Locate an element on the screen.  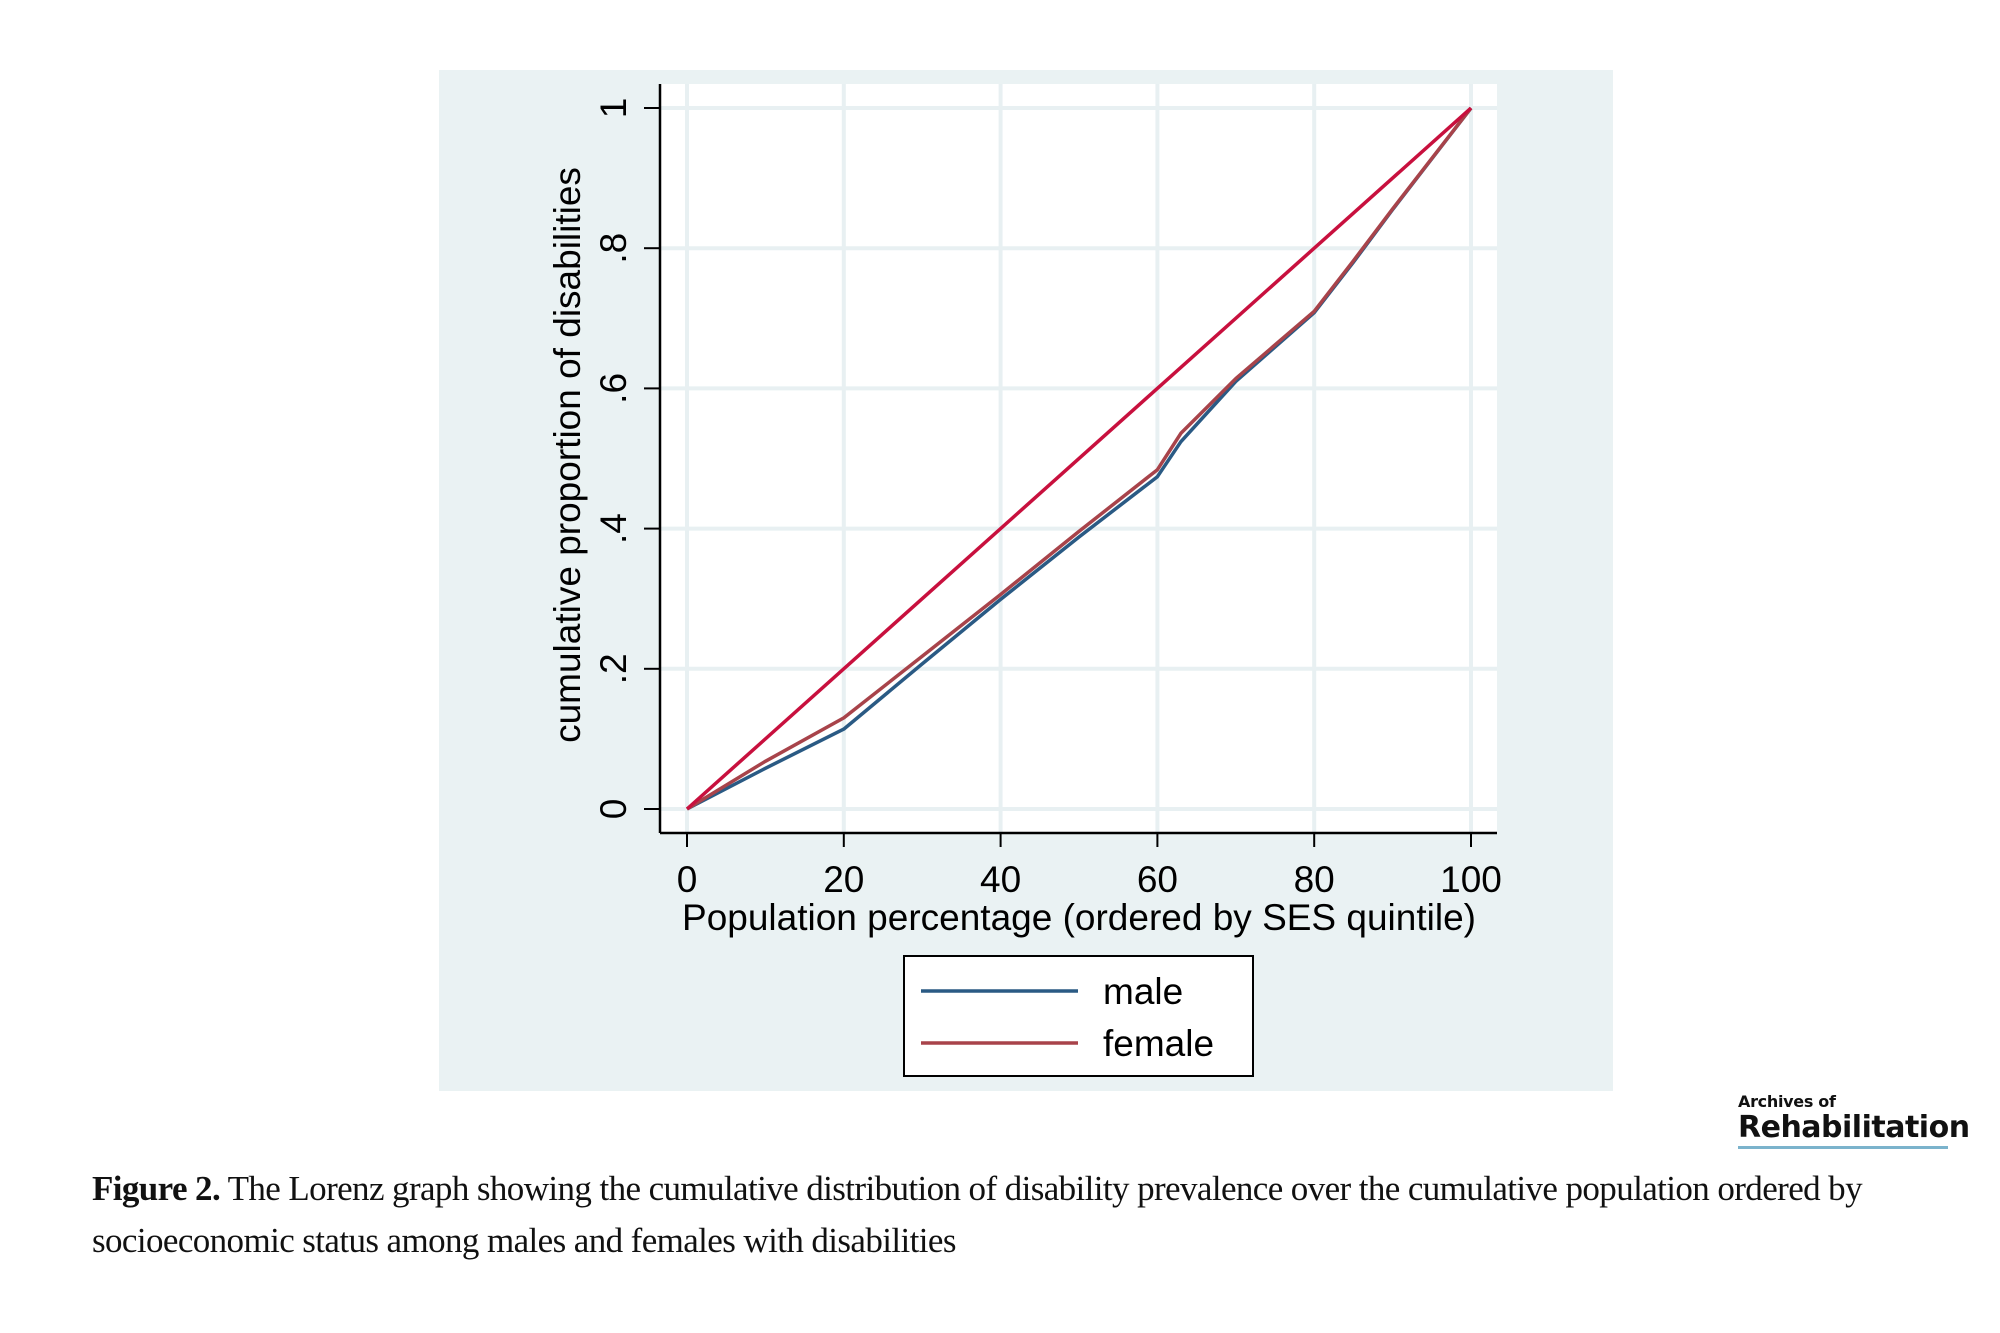
y-tick-label: .6 is located at coordinates (613, 388).